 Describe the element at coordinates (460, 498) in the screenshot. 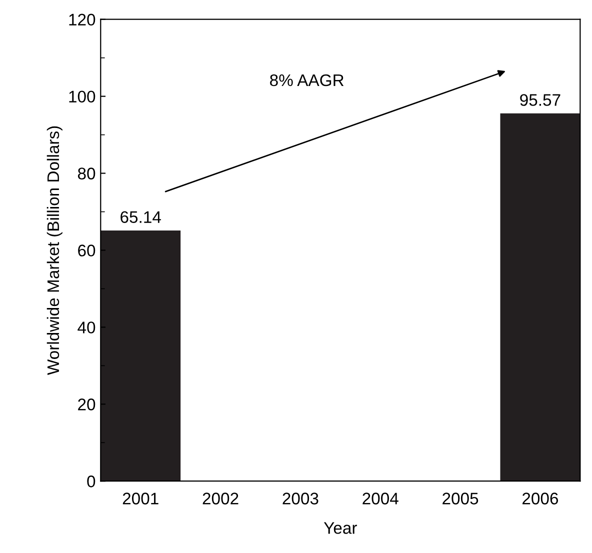

I see `x-tick-label: 2005` at that location.